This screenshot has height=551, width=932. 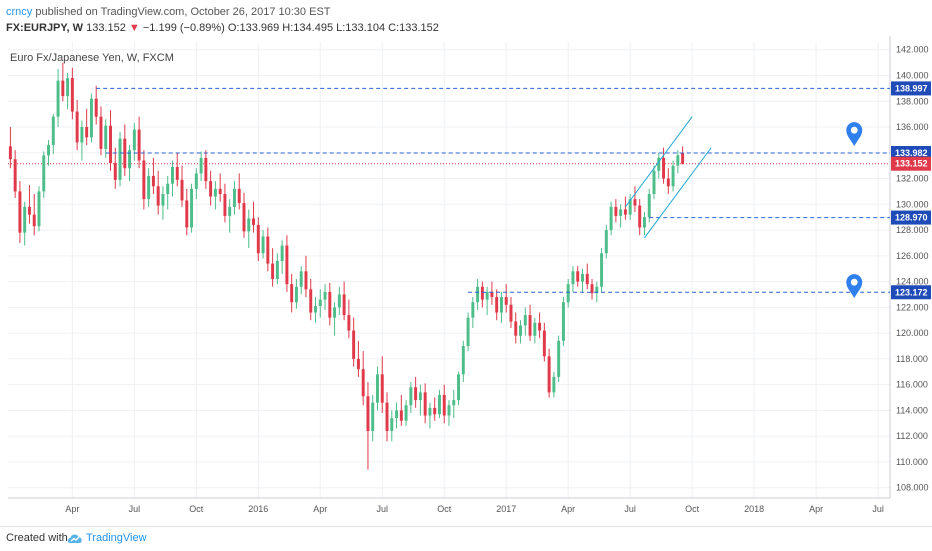 I want to click on symbol-label: FX:EURJPY, W, so click(x=45, y=28).